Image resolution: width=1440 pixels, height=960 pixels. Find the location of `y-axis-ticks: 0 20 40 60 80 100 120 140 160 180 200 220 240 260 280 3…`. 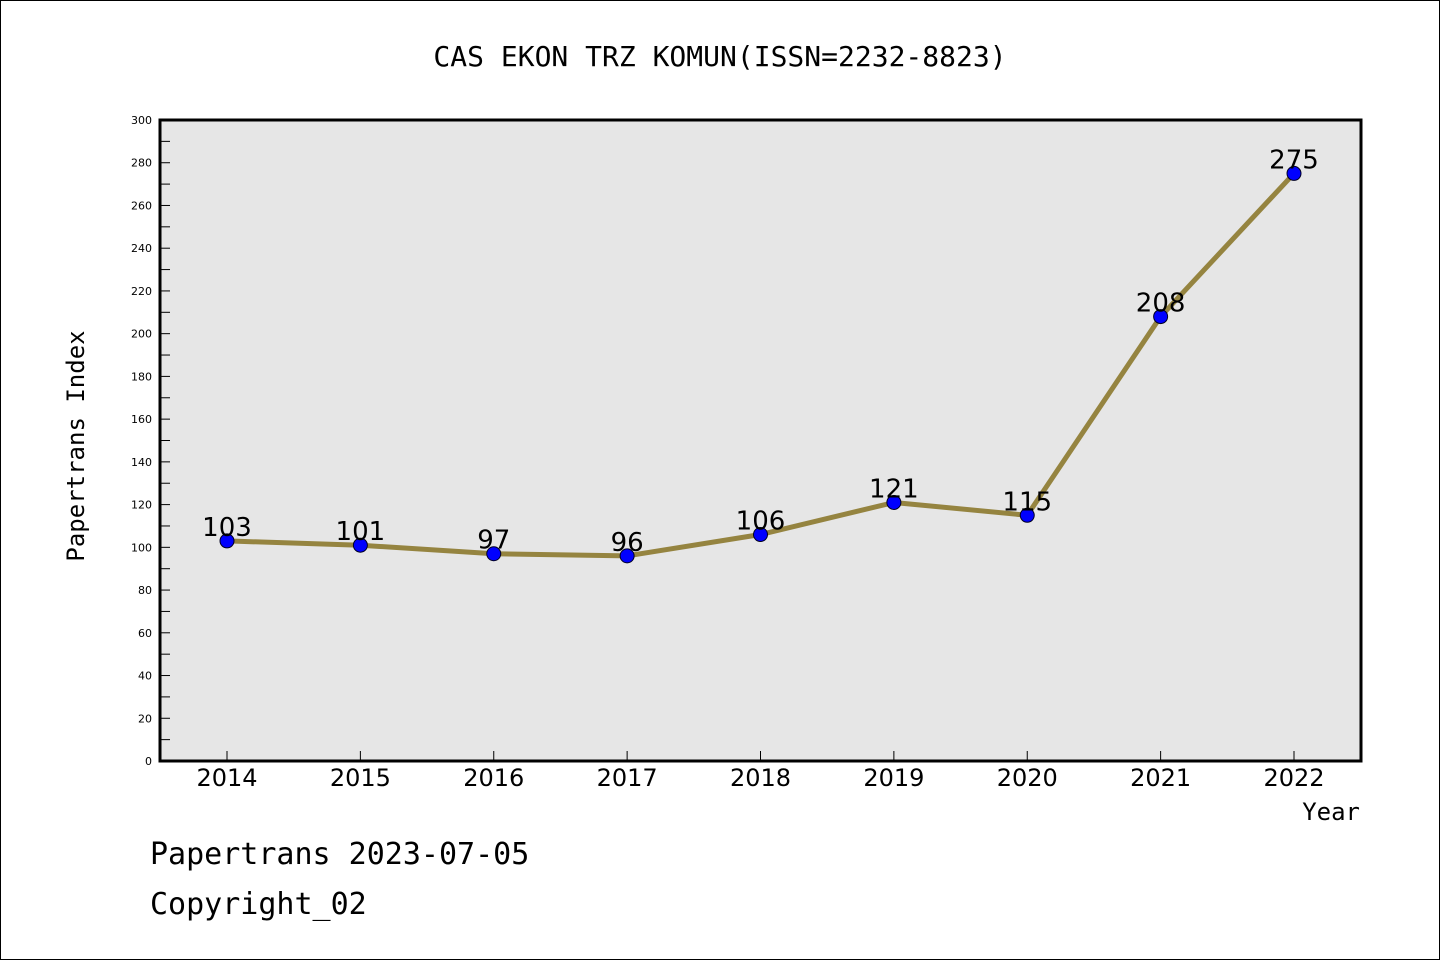

y-axis-ticks: 0 20 40 60 80 100 120 140 160 180 200 220 240 260 280 3… is located at coordinates (150, 441).